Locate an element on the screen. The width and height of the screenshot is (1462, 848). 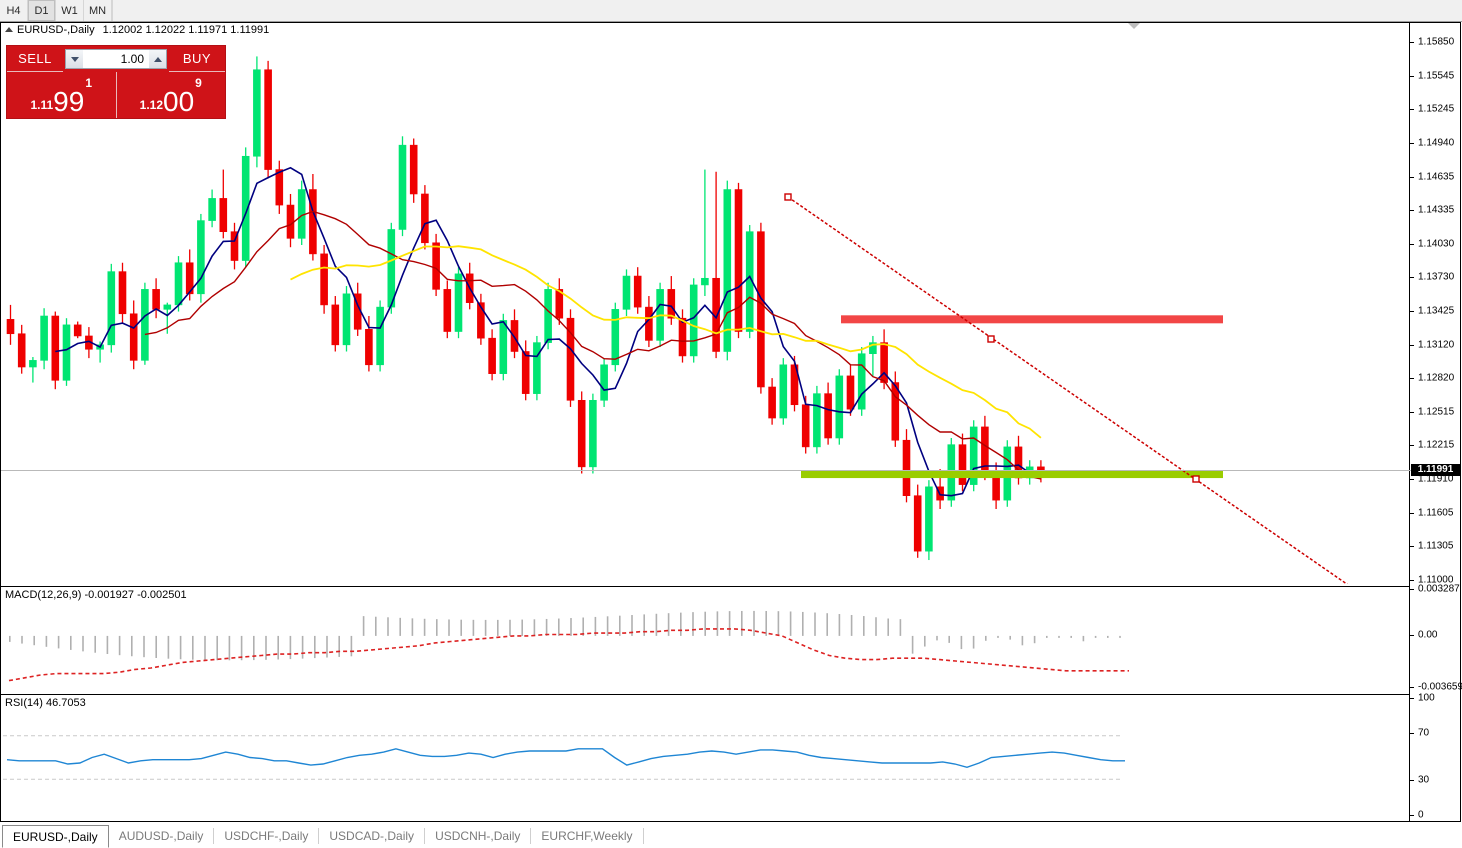
sell-price-big: 99 is located at coordinates (69, 102).